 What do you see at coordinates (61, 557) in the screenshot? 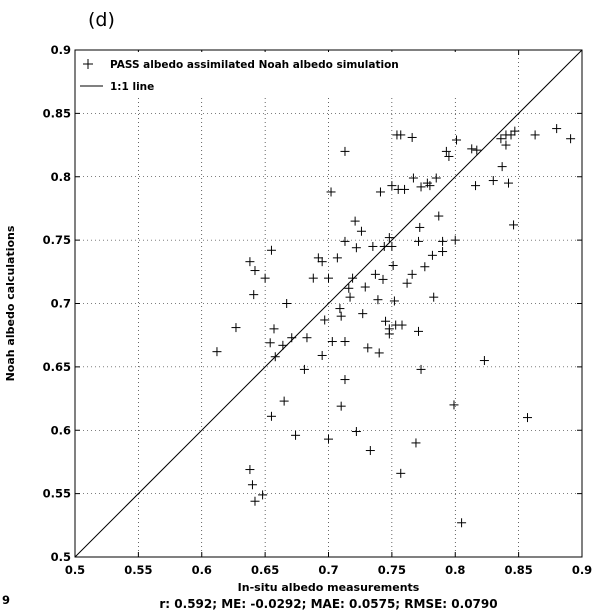
I see `y-tick-label: 0.5` at bounding box center [61, 557].